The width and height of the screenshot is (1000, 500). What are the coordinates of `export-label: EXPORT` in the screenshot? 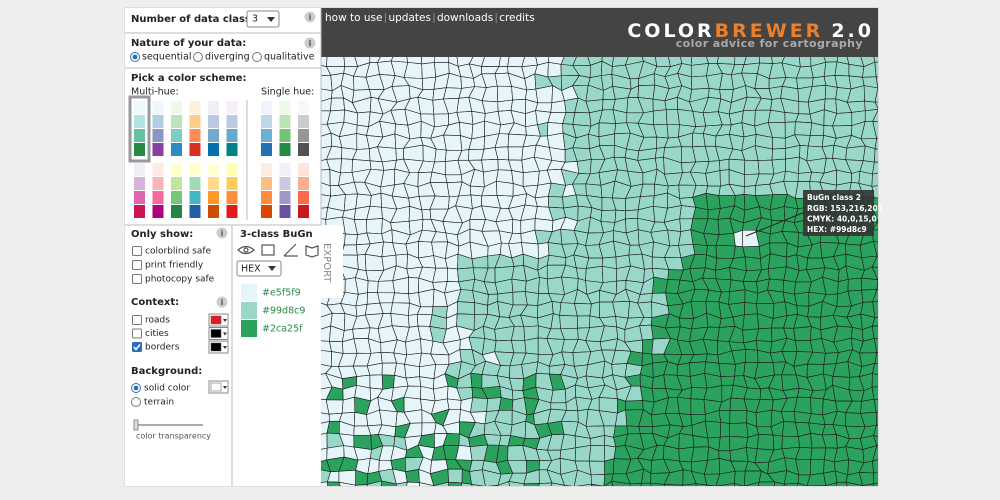 It's located at (326, 263).